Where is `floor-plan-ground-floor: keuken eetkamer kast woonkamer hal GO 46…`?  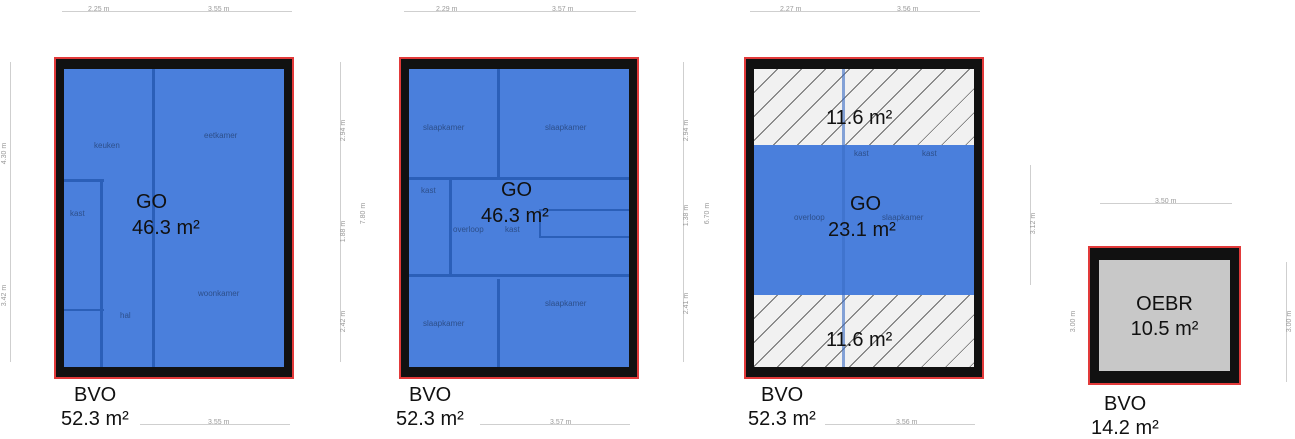 floor-plan-ground-floor: keuken eetkamer kast woonkamer hal GO 46… is located at coordinates (174, 218).